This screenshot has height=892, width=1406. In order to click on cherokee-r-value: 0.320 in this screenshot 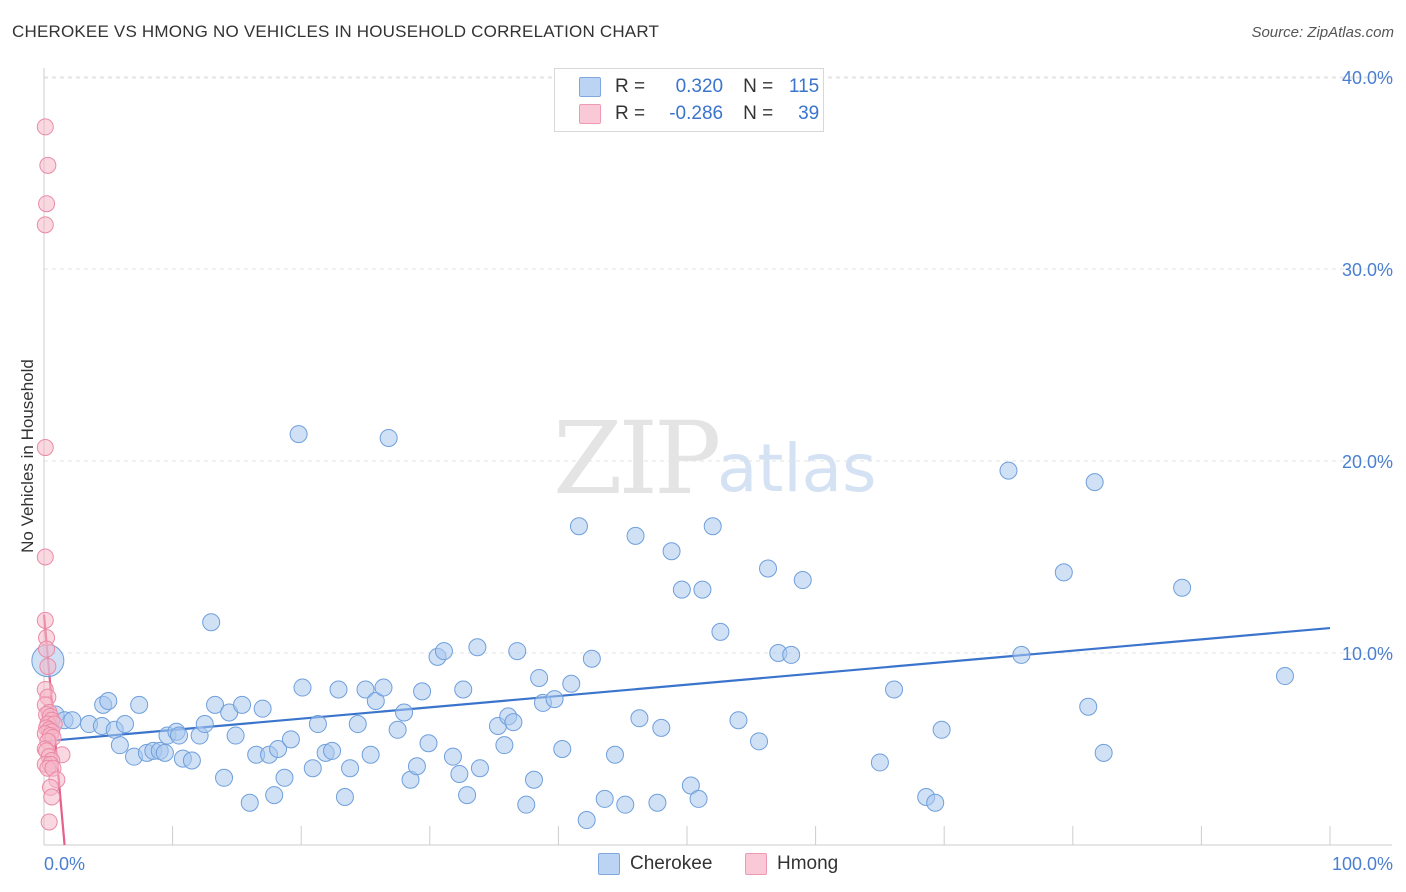, I will do `click(699, 86)`.